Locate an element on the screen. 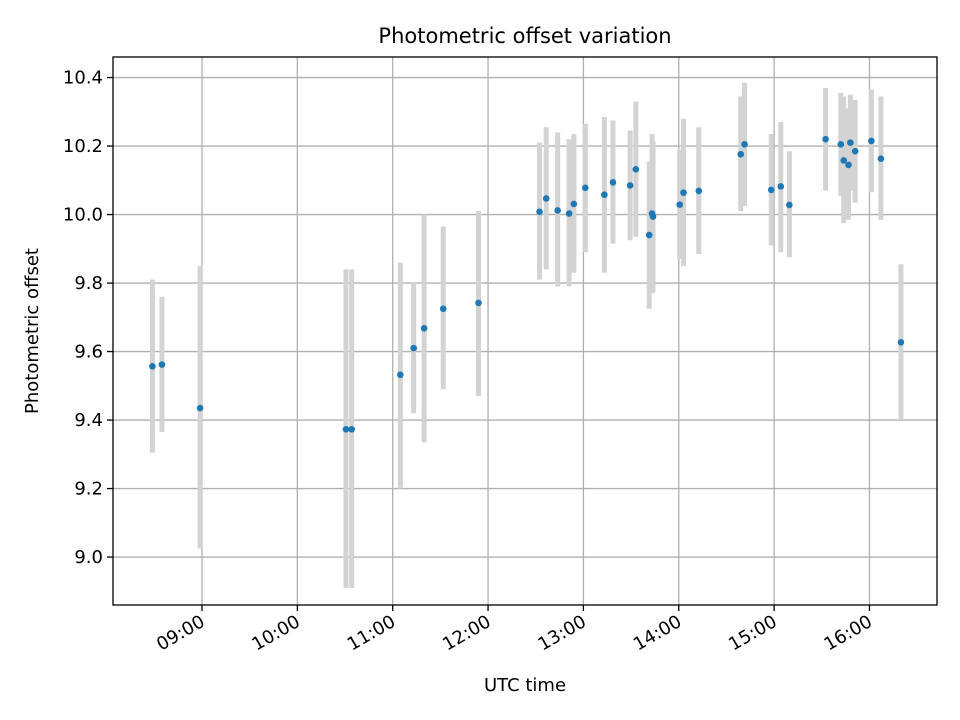 The width and height of the screenshot is (960, 720). y-tick-label: 9.6 is located at coordinates (88, 352).